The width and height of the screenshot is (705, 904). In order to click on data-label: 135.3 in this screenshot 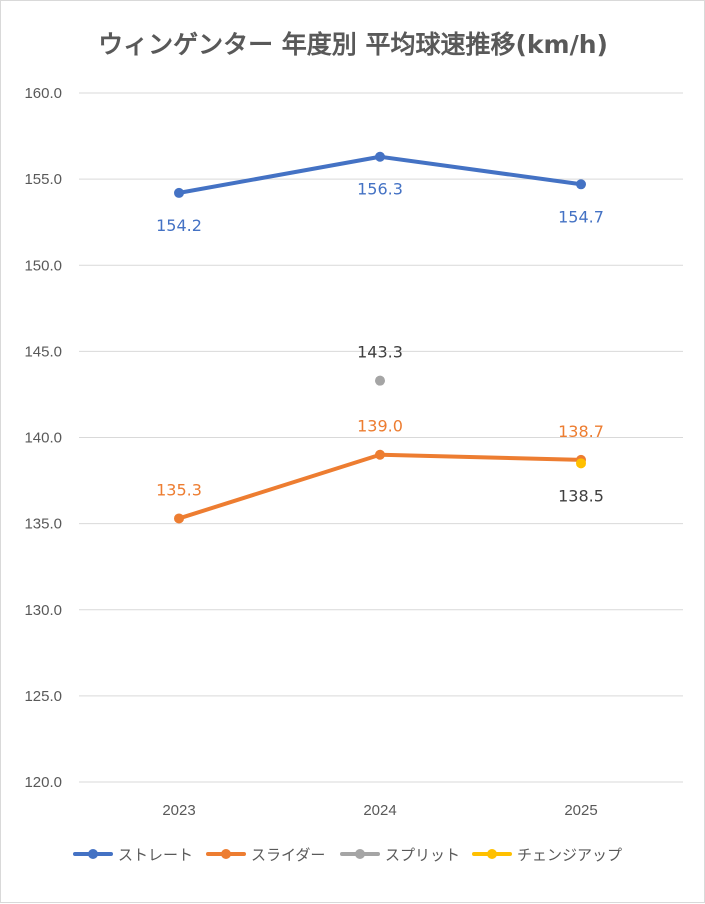, I will do `click(179, 489)`.